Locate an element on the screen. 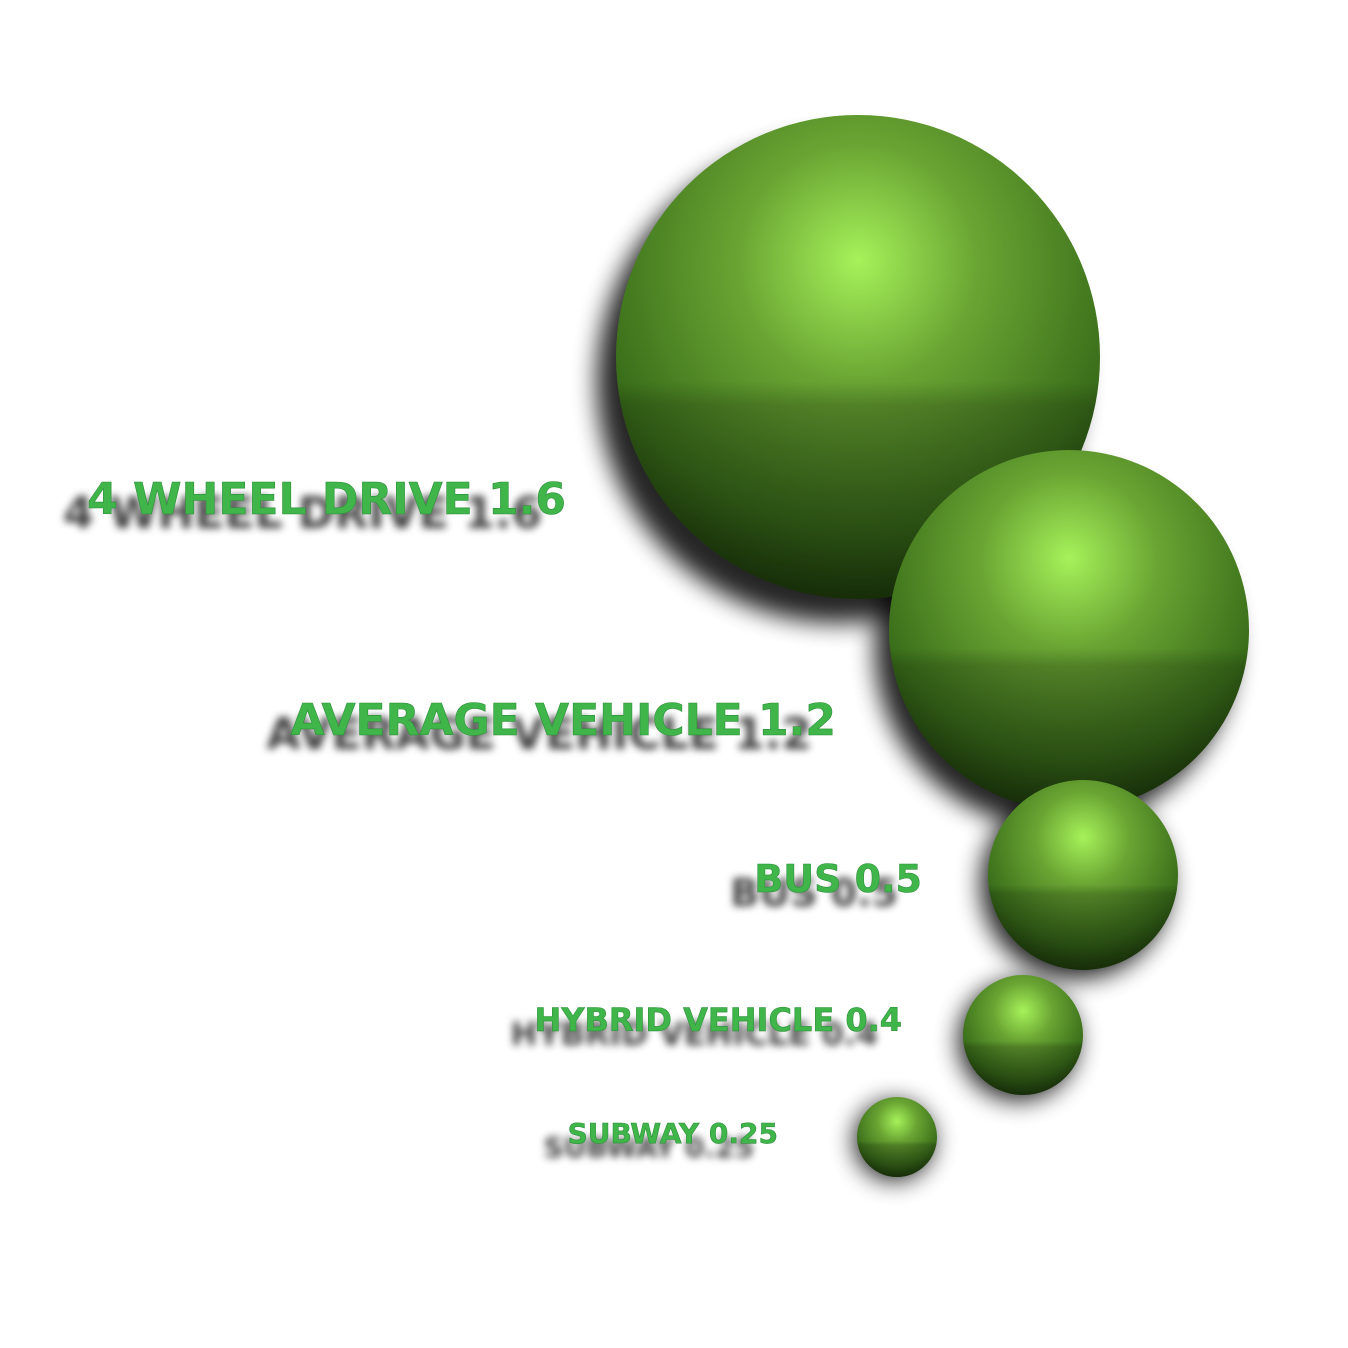  bubble-label-shadow-4-wheel-drive: 4 Wheel Drive 1.6 is located at coordinates (302, 513).